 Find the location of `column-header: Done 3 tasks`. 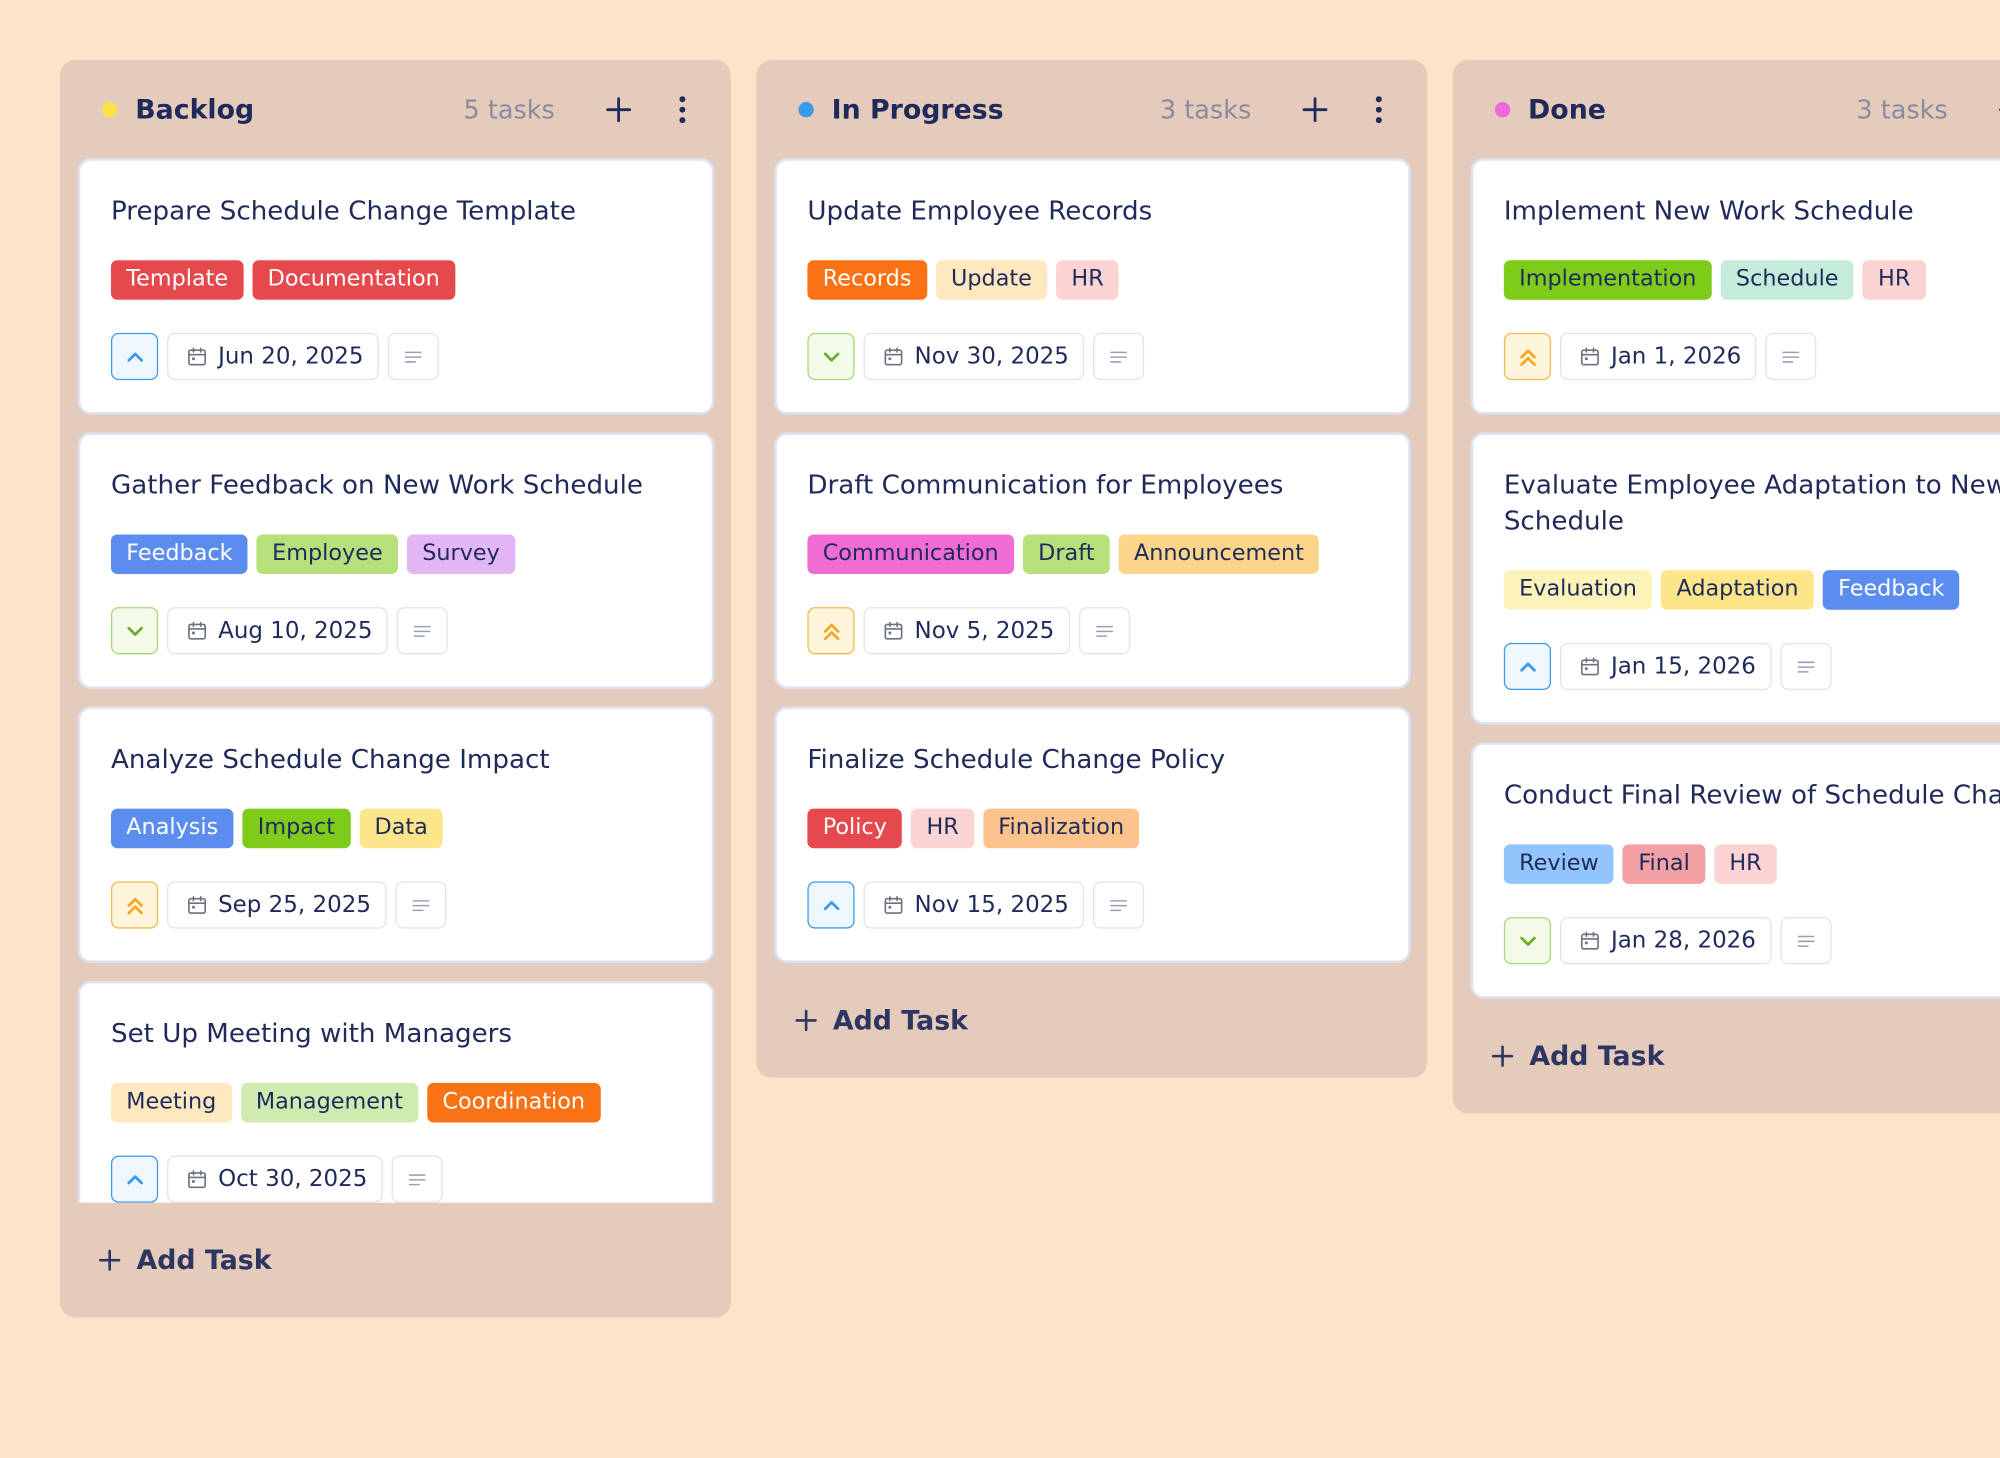

column-header: Done 3 tasks is located at coordinates (1726, 109).